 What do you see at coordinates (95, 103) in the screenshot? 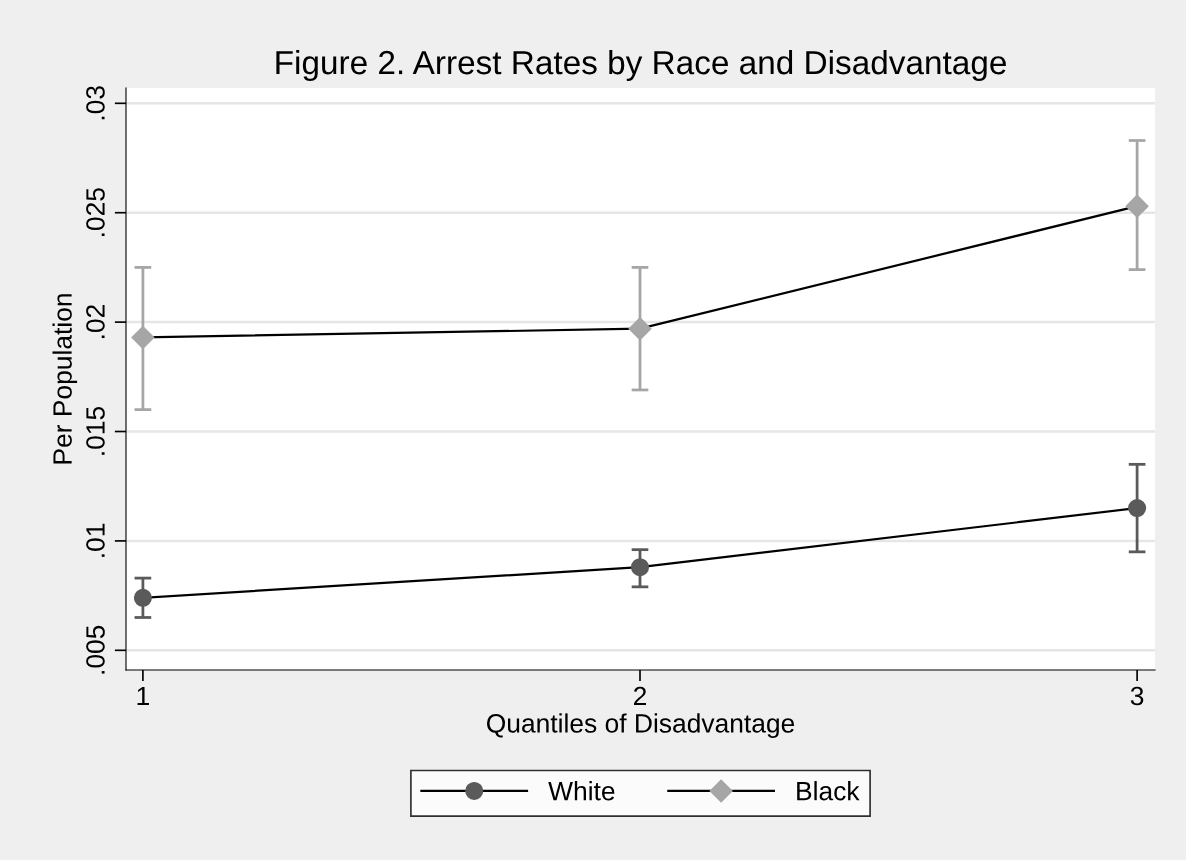
I see `y-tick-label: .03` at bounding box center [95, 103].